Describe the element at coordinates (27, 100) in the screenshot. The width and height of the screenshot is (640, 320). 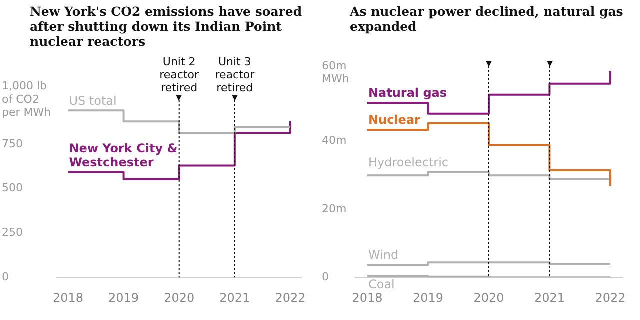
I see `y-tick-label: 1,000 lb of CO2 per MWh` at that location.